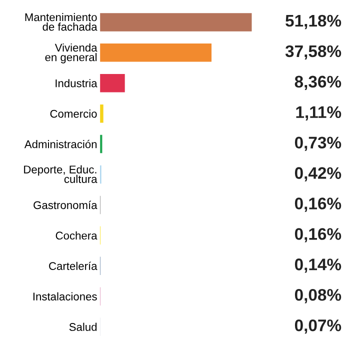  What do you see at coordinates (71, 53) in the screenshot?
I see `y-tick-label: Vivienda en general` at bounding box center [71, 53].